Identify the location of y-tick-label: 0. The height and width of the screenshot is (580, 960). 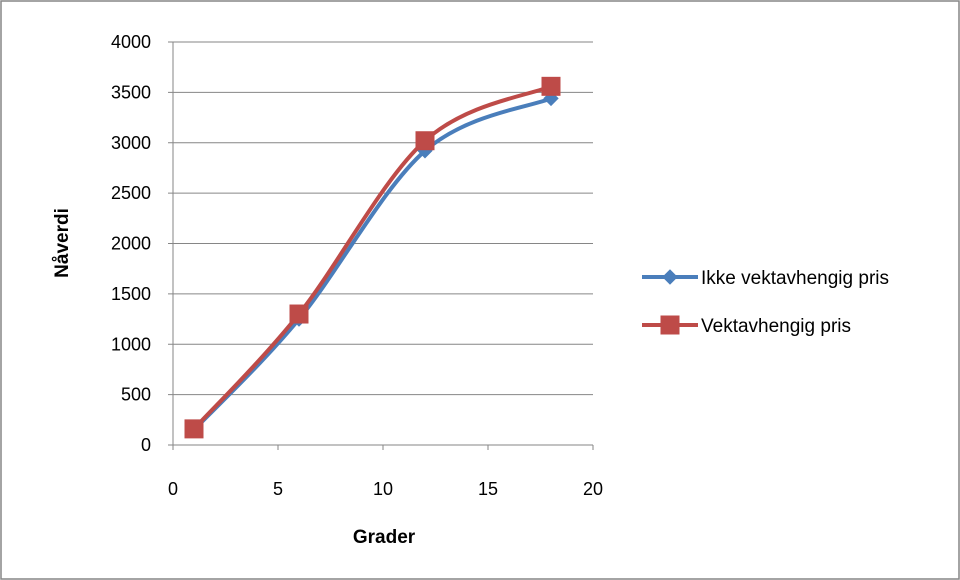
(146, 445).